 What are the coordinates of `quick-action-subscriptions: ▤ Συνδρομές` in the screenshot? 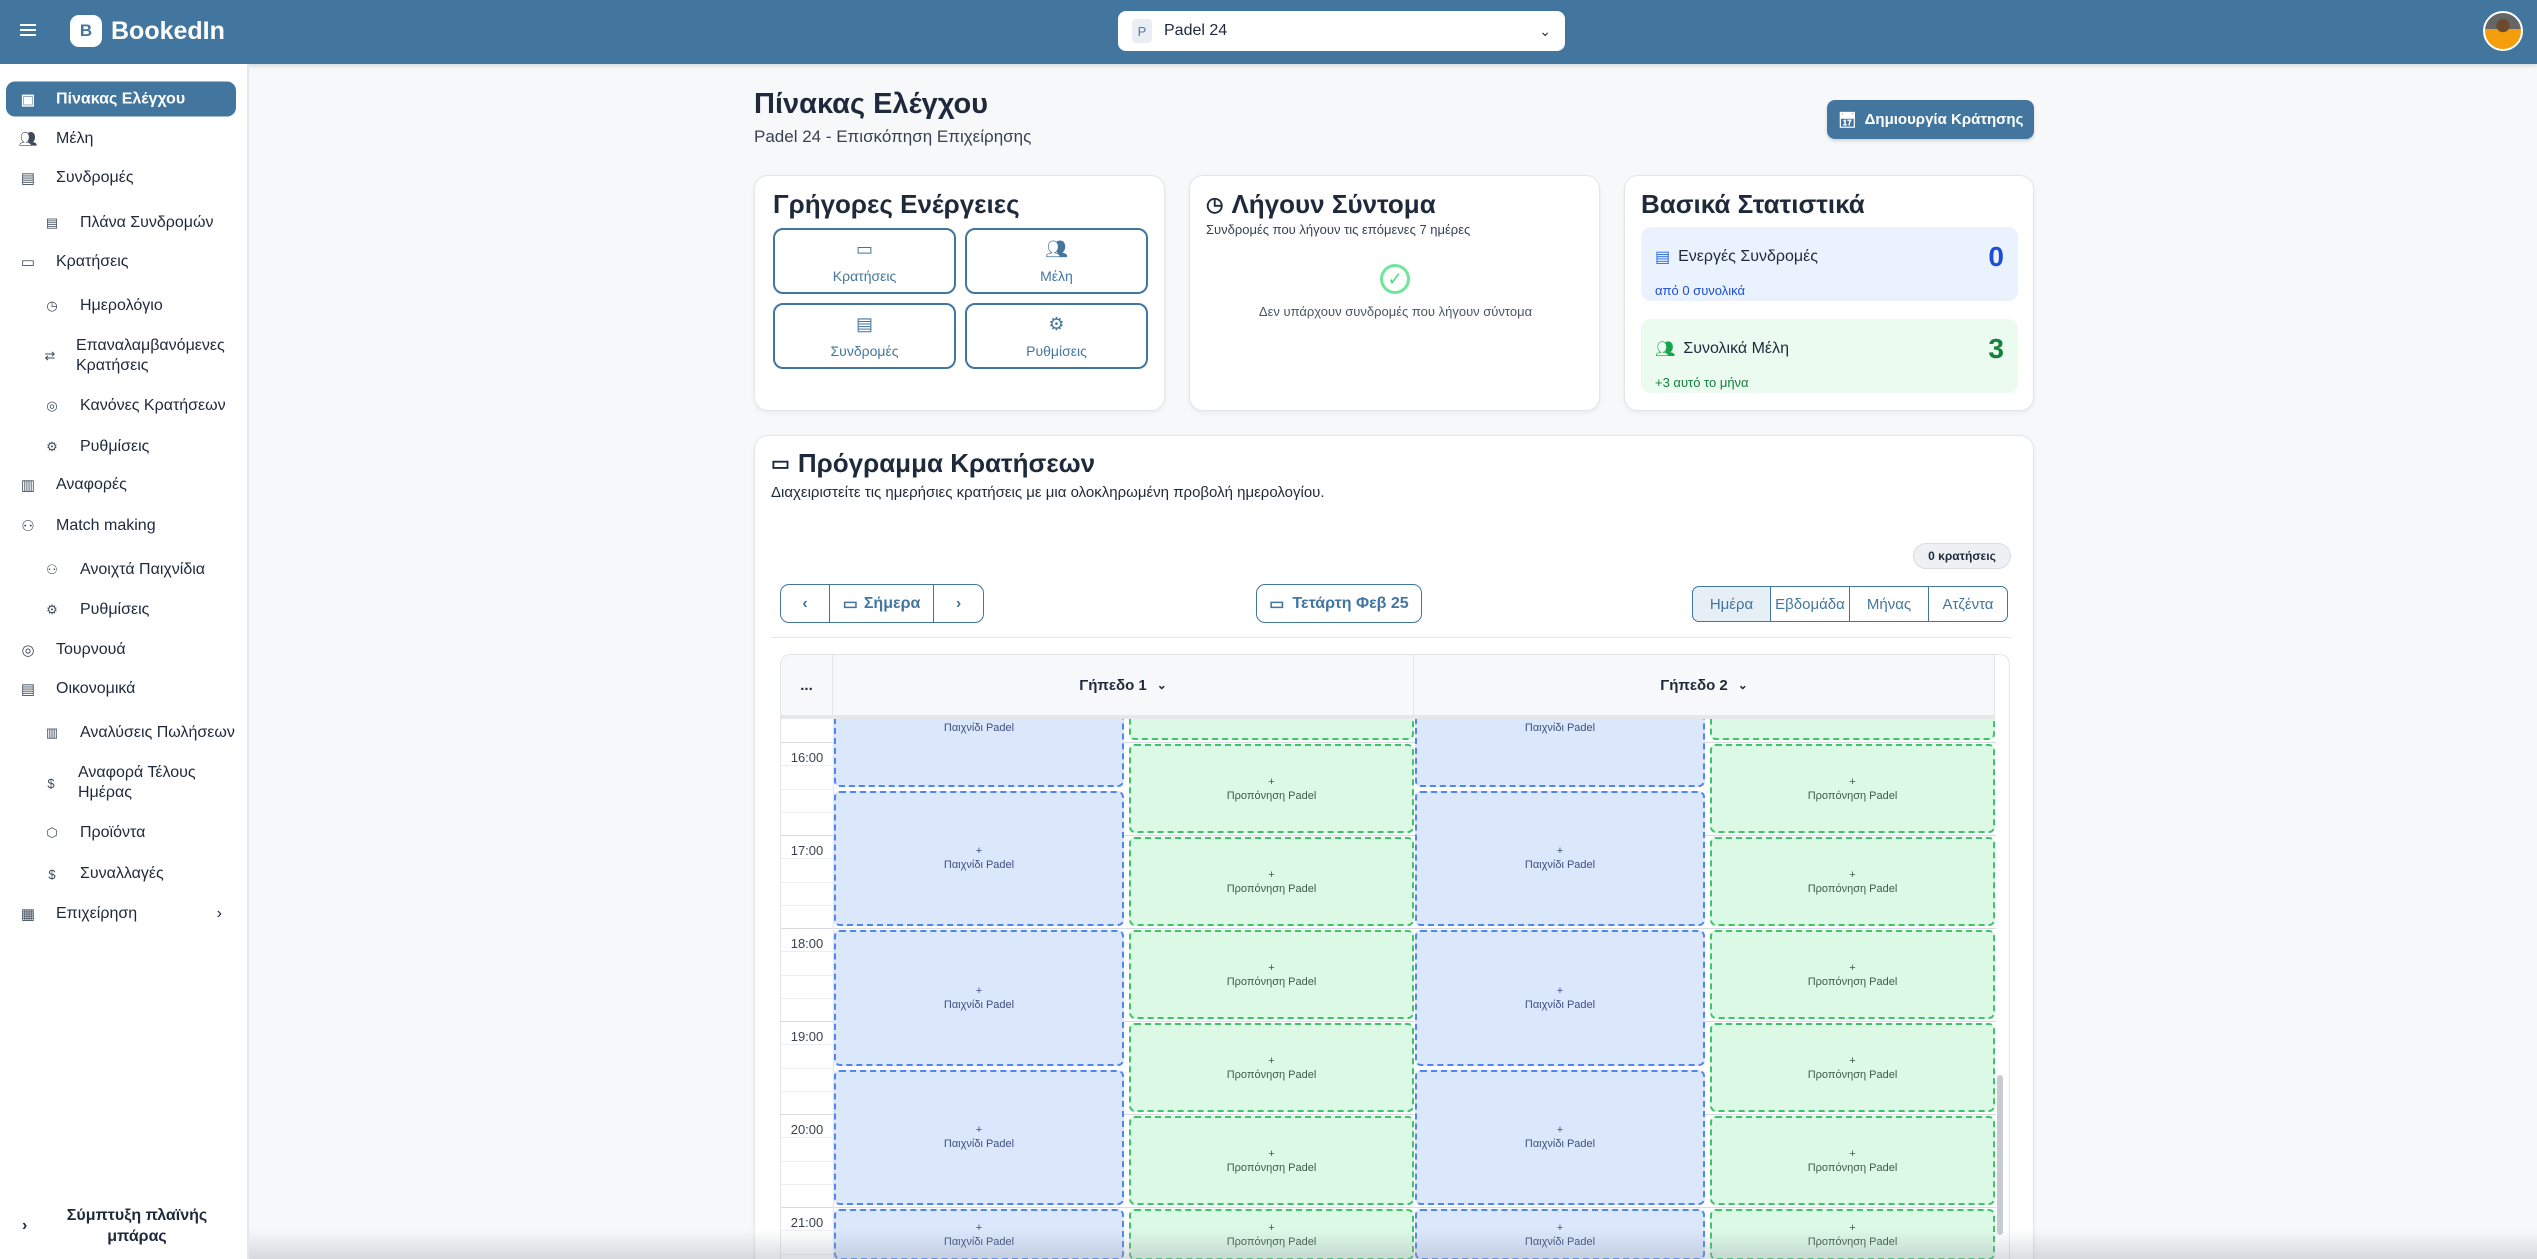 It's located at (864, 336).